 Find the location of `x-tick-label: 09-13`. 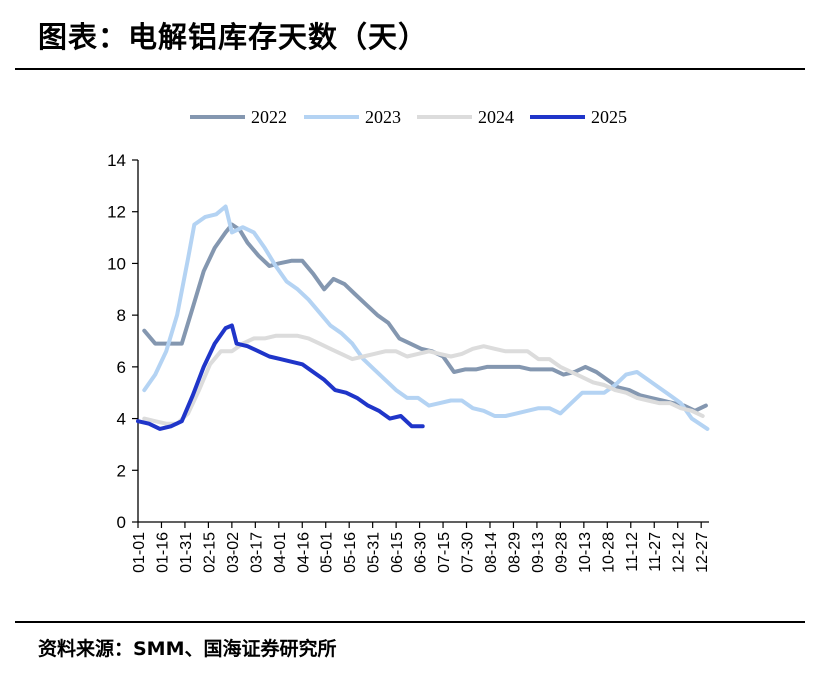

x-tick-label: 09-13 is located at coordinates (538, 552).